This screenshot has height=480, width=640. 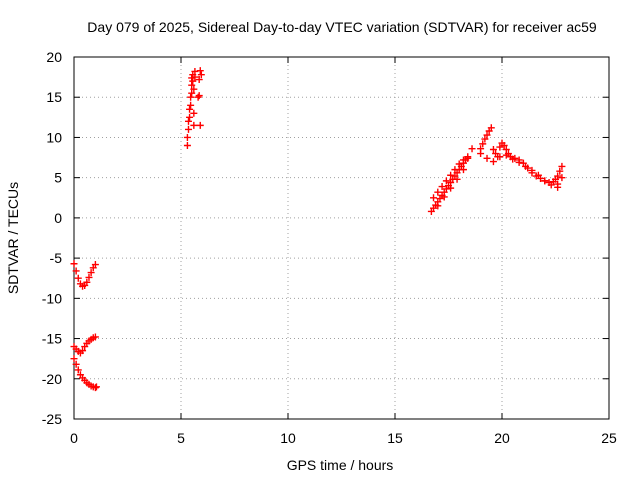 What do you see at coordinates (609, 438) in the screenshot?
I see `x-tick-label: 25` at bounding box center [609, 438].